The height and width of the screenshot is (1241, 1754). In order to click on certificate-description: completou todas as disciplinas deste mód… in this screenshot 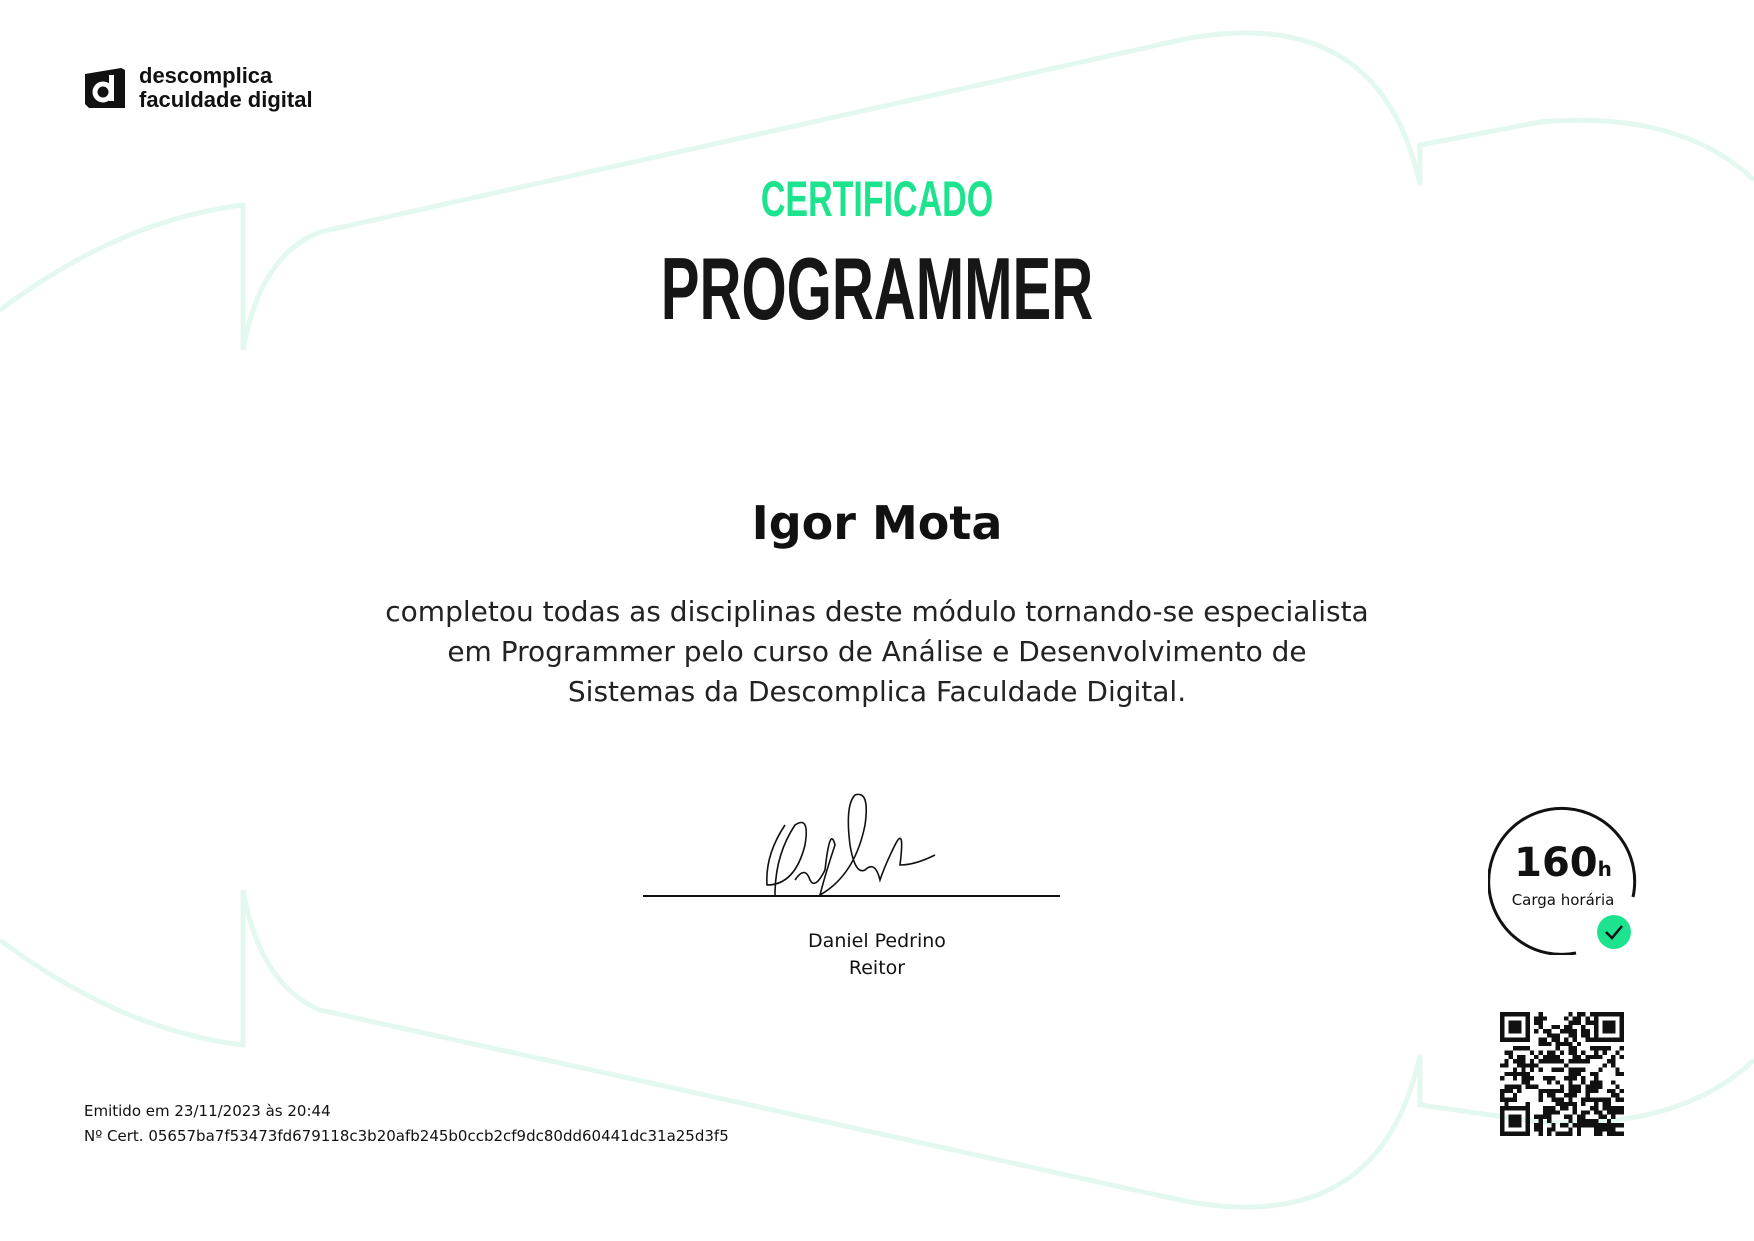, I will do `click(877, 652)`.